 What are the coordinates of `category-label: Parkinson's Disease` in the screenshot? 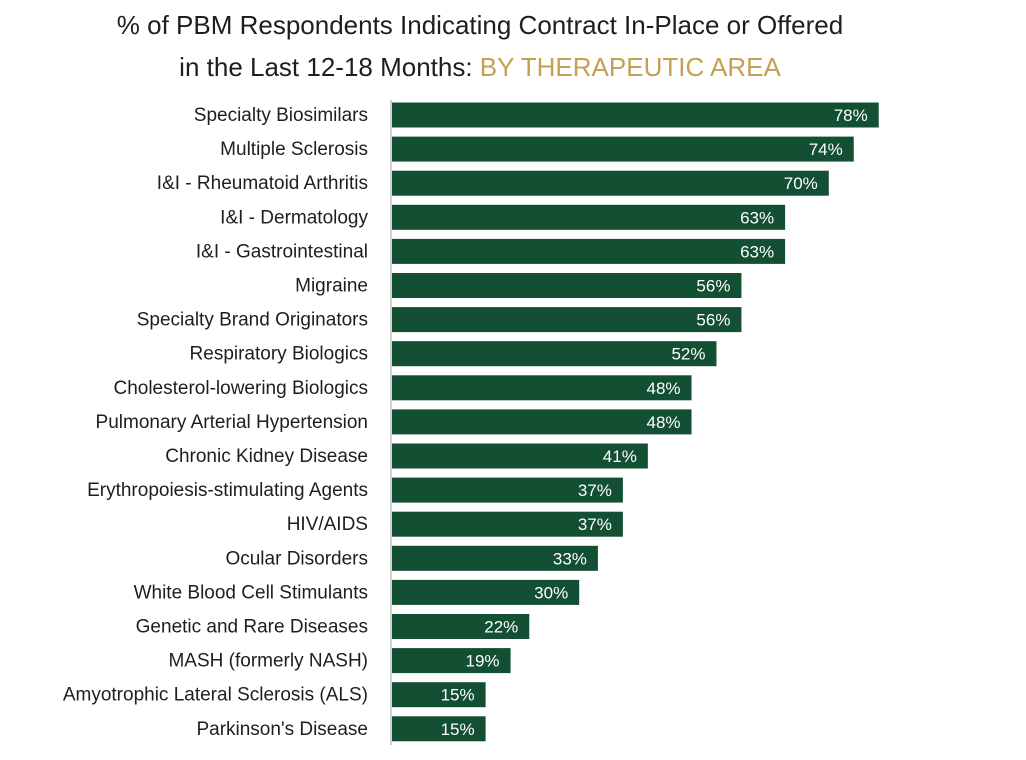 It's located at (282, 729).